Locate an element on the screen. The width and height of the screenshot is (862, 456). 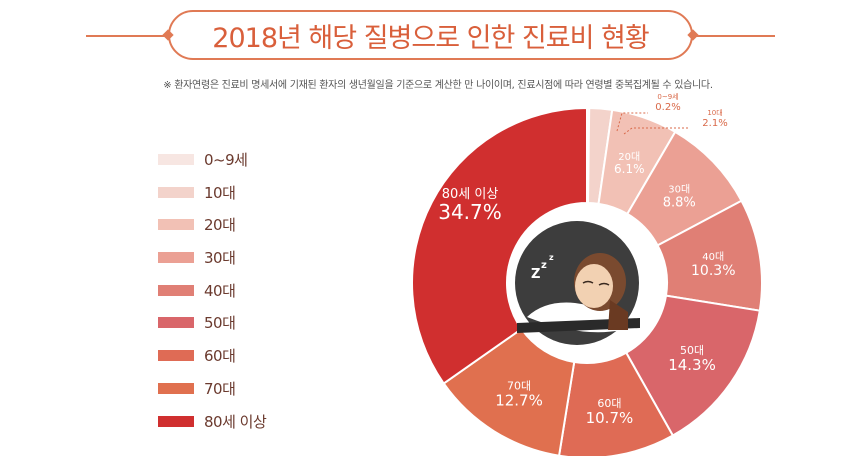
slice-value-label: 6.1% is located at coordinates (629, 169).